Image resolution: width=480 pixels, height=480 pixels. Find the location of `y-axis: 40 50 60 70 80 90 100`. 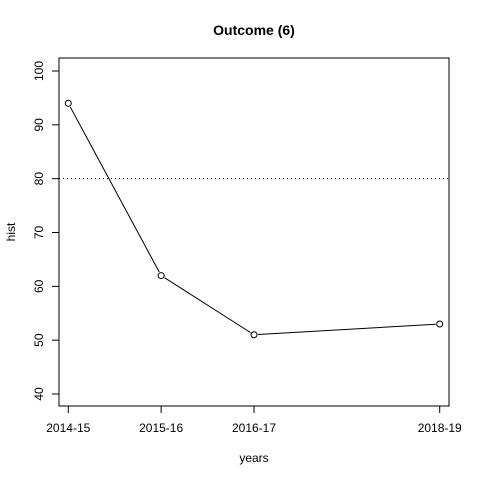

y-axis: 40 50 60 70 80 90 100 is located at coordinates (45, 231).